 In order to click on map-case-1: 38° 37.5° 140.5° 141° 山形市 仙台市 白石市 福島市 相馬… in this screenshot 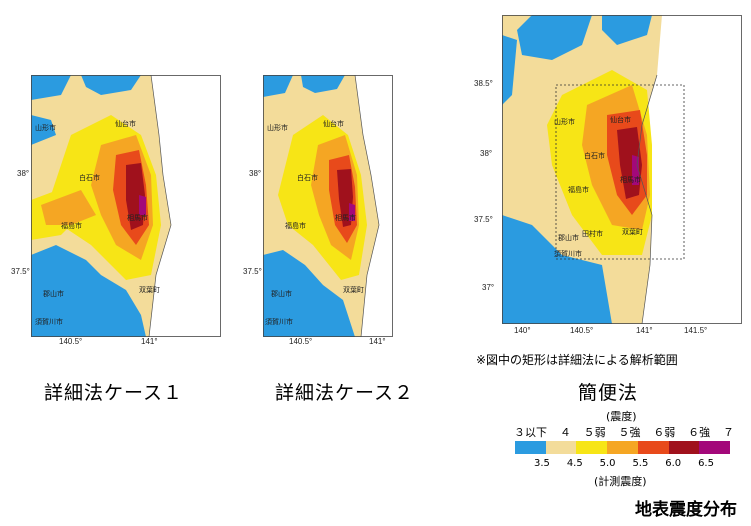, I will do `click(116, 210)`.